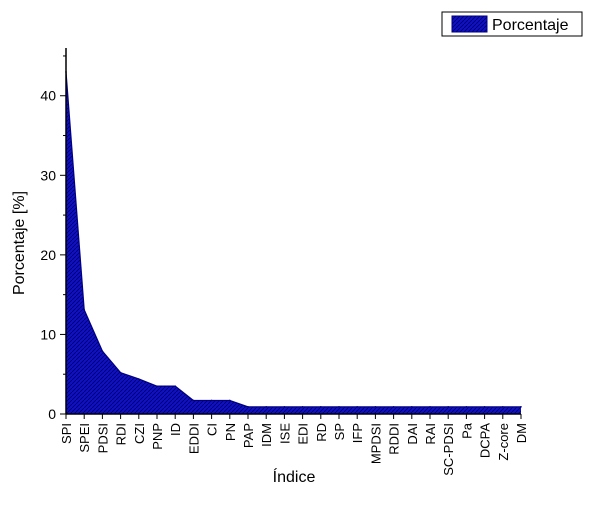 The height and width of the screenshot is (505, 589). Describe the element at coordinates (339, 431) in the screenshot. I see `x-tick-label-sp: SP` at that location.